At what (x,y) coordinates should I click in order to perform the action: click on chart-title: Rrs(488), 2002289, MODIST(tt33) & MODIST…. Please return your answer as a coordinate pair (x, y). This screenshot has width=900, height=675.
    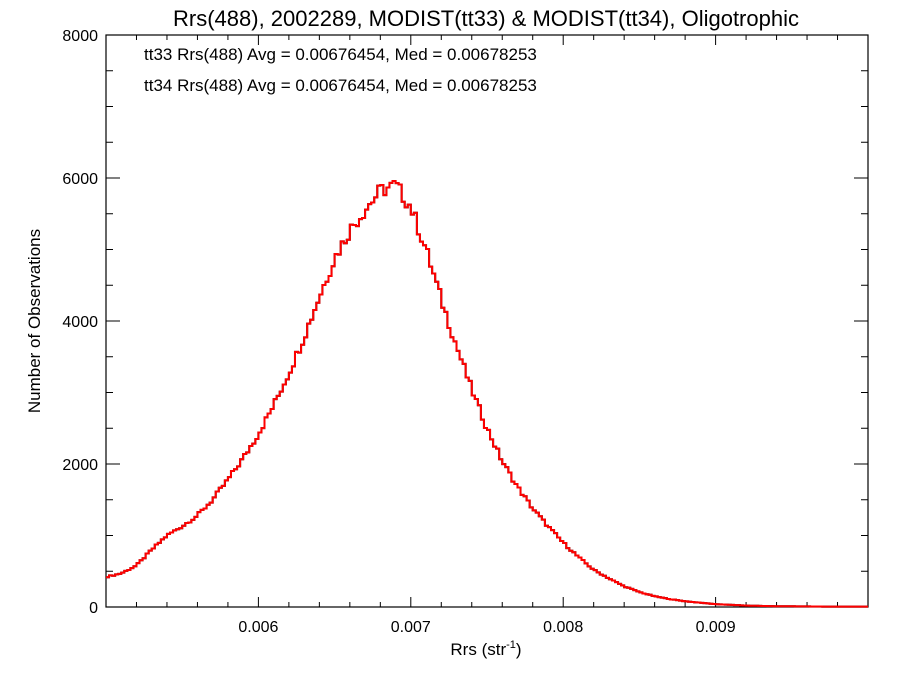
    Looking at the image, I should click on (486, 18).